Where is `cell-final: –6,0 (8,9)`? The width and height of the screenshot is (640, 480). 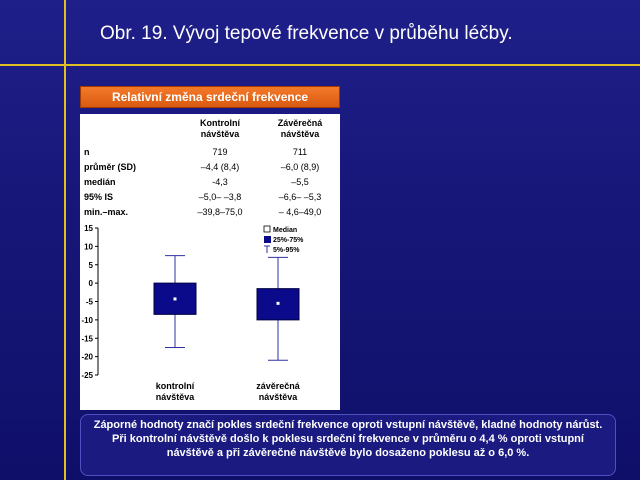 cell-final: –6,0 (8,9) is located at coordinates (300, 167).